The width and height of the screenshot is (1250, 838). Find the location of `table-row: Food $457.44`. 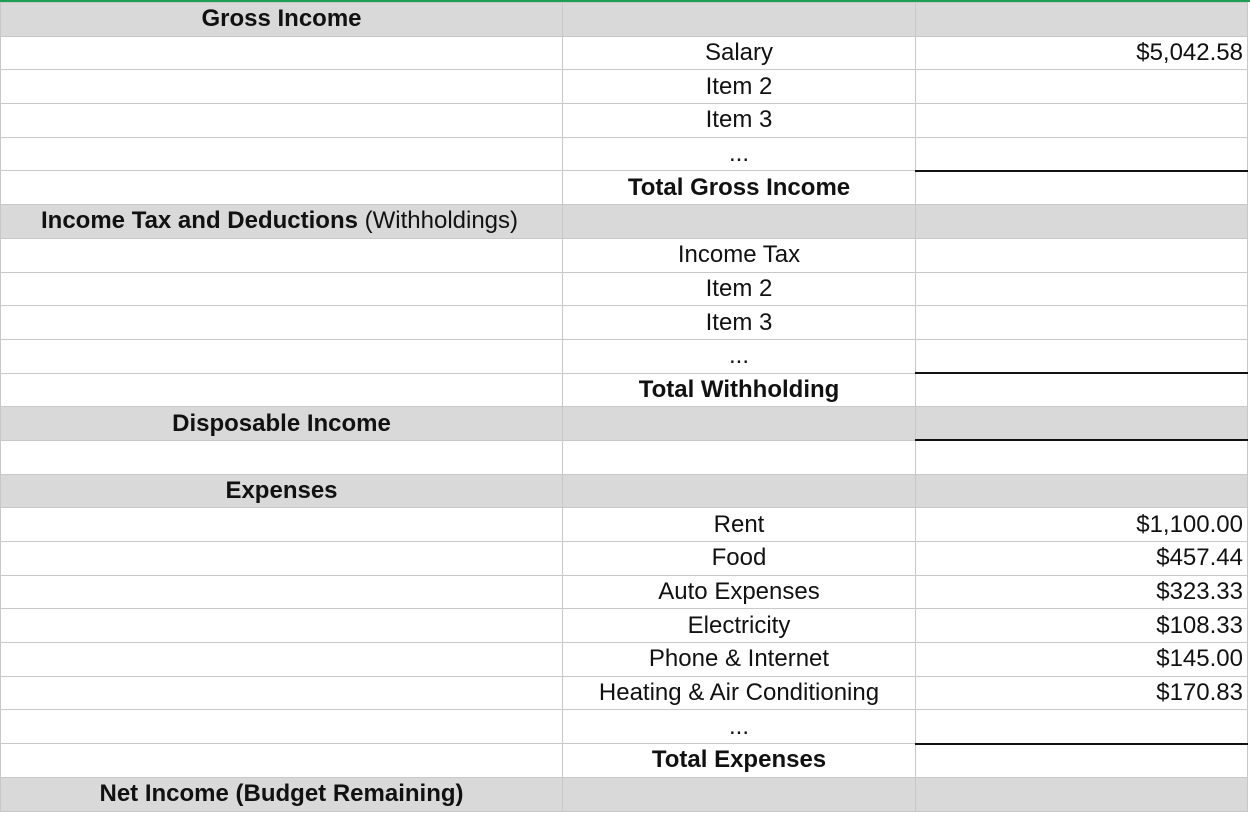

table-row: Food $457.44 is located at coordinates (624, 558).